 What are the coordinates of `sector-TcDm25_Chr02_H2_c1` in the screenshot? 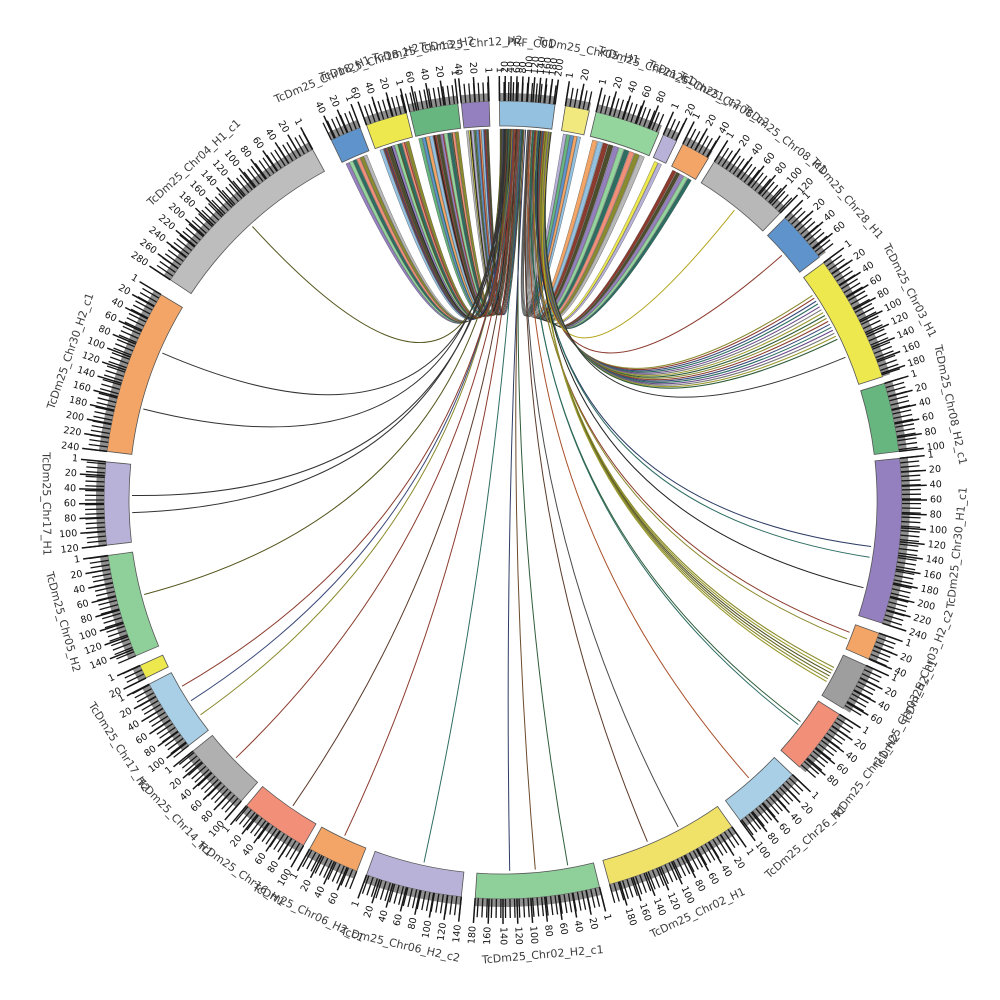 It's located at (538, 884).